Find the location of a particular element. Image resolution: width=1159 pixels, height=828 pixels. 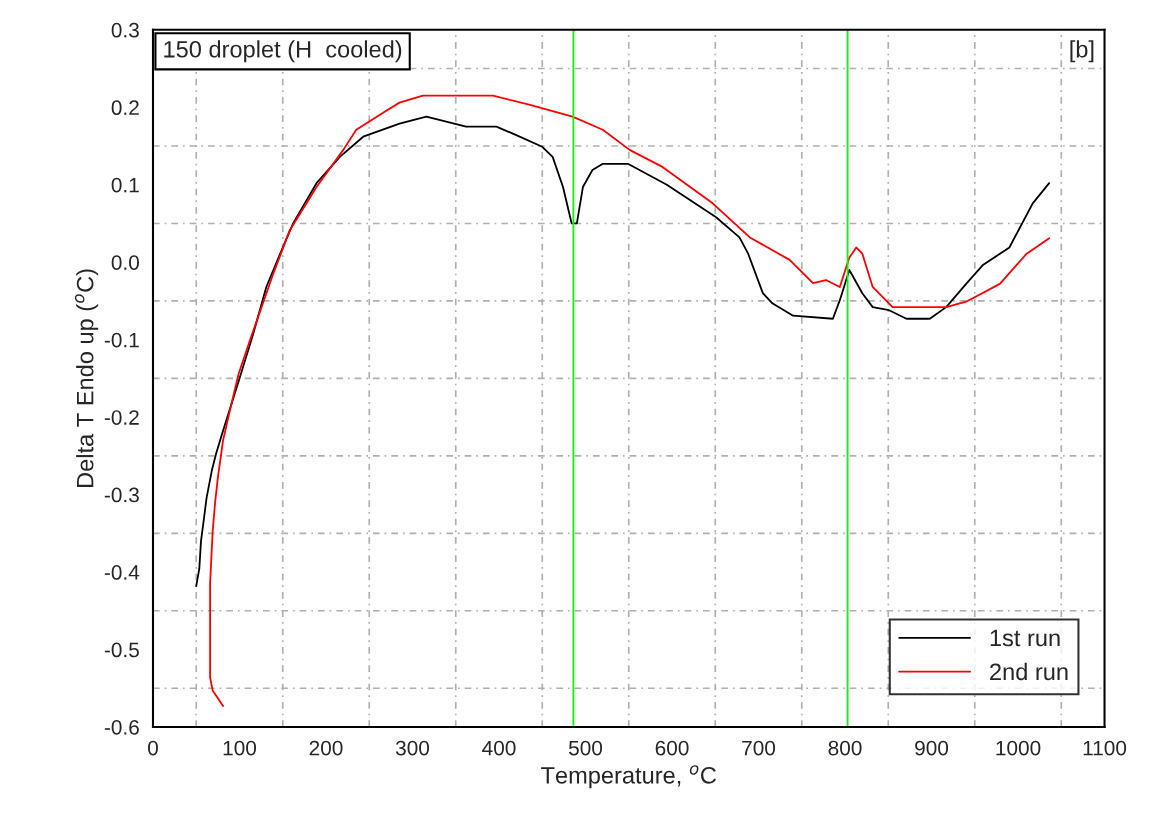

y-tick-label: -0.2 is located at coordinates (121, 417).